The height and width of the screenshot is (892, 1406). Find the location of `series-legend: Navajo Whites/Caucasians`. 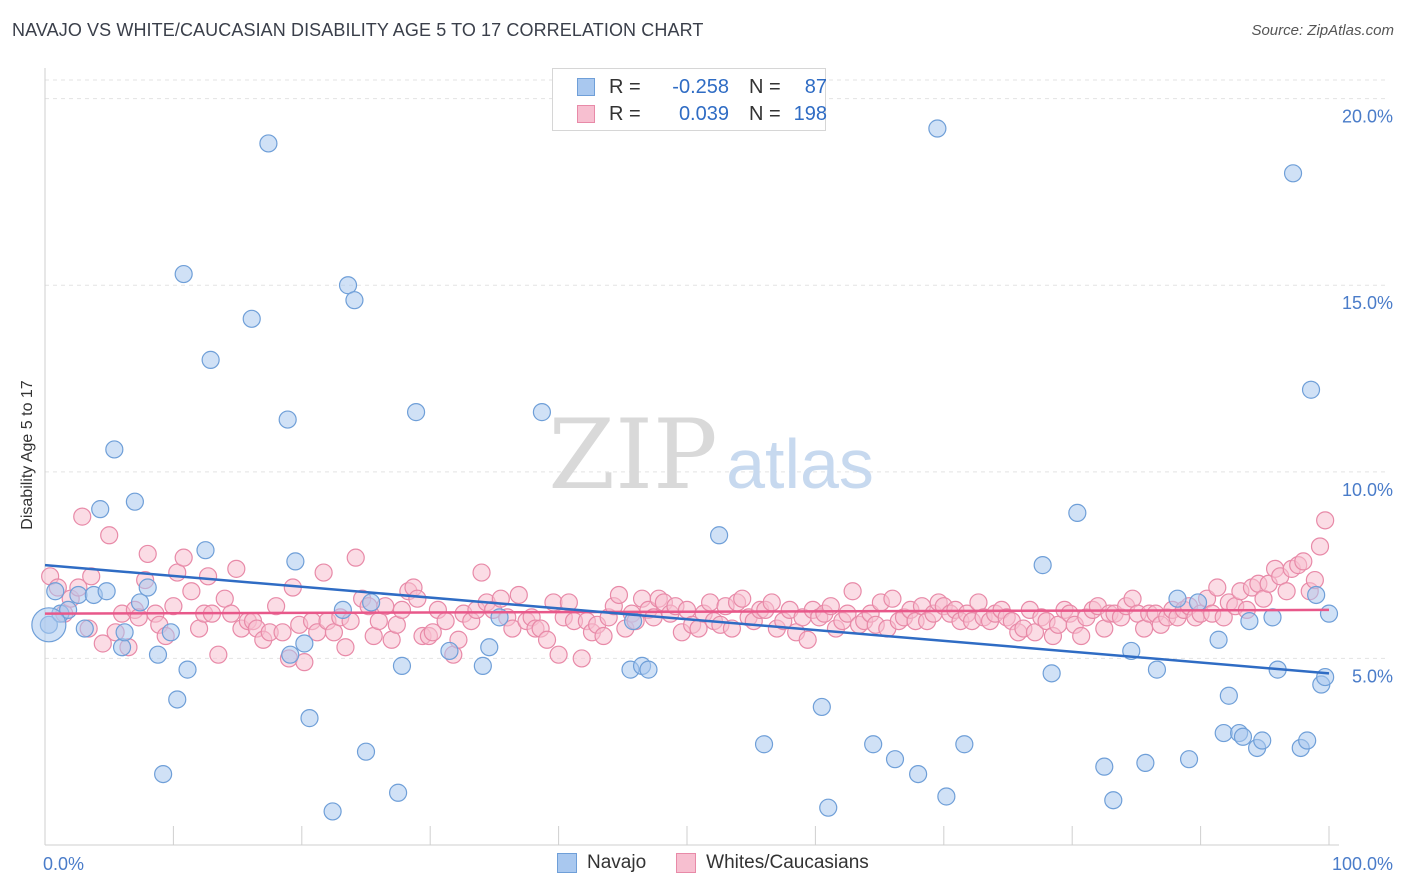

series-legend: Navajo Whites/Caucasians is located at coordinates (728, 863).